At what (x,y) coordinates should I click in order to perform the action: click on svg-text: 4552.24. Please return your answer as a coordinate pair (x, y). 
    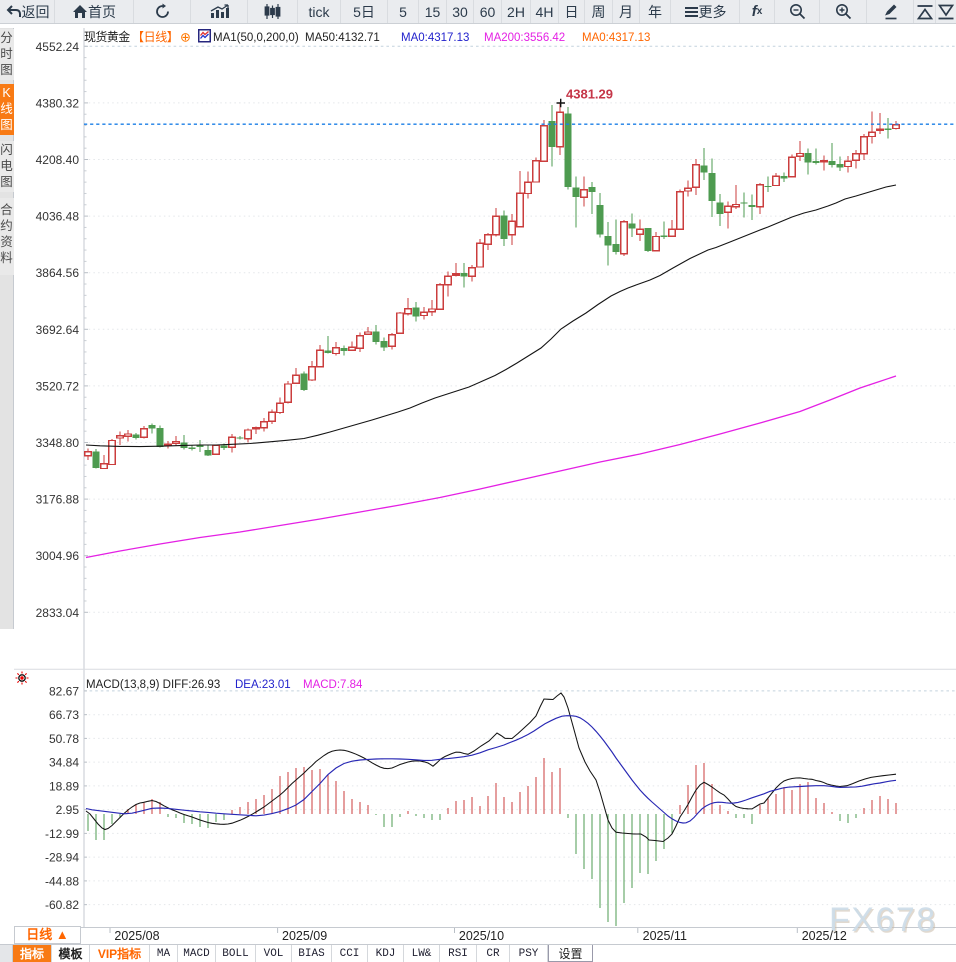
    Looking at the image, I should click on (58, 47).